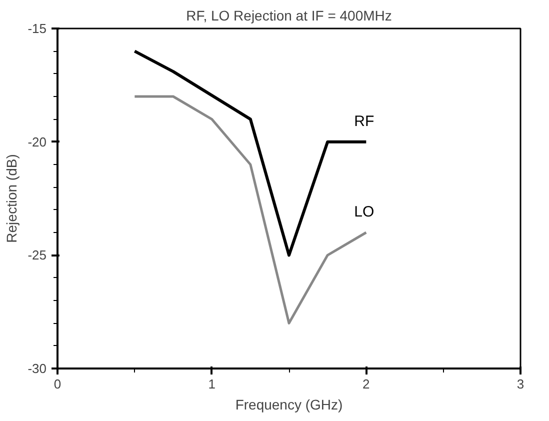  What do you see at coordinates (212, 384) in the screenshot?
I see `x-tick-label: 1` at bounding box center [212, 384].